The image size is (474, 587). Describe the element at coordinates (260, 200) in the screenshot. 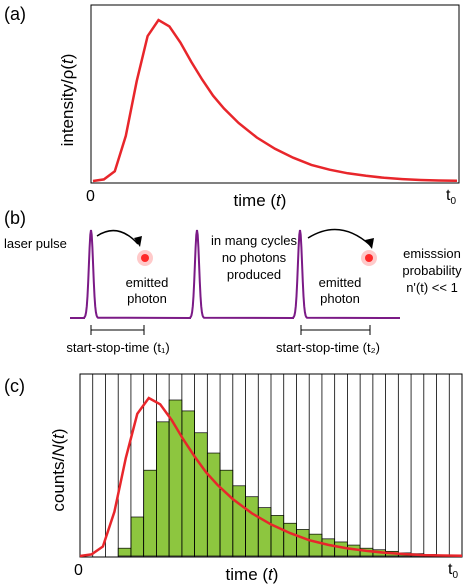

I see `panel-a-xlabel: time (t)` at that location.